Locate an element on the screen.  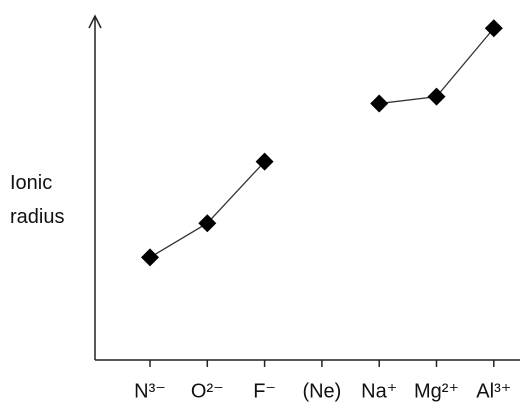
x-tick-label: N³⁻ is located at coordinates (150, 391).